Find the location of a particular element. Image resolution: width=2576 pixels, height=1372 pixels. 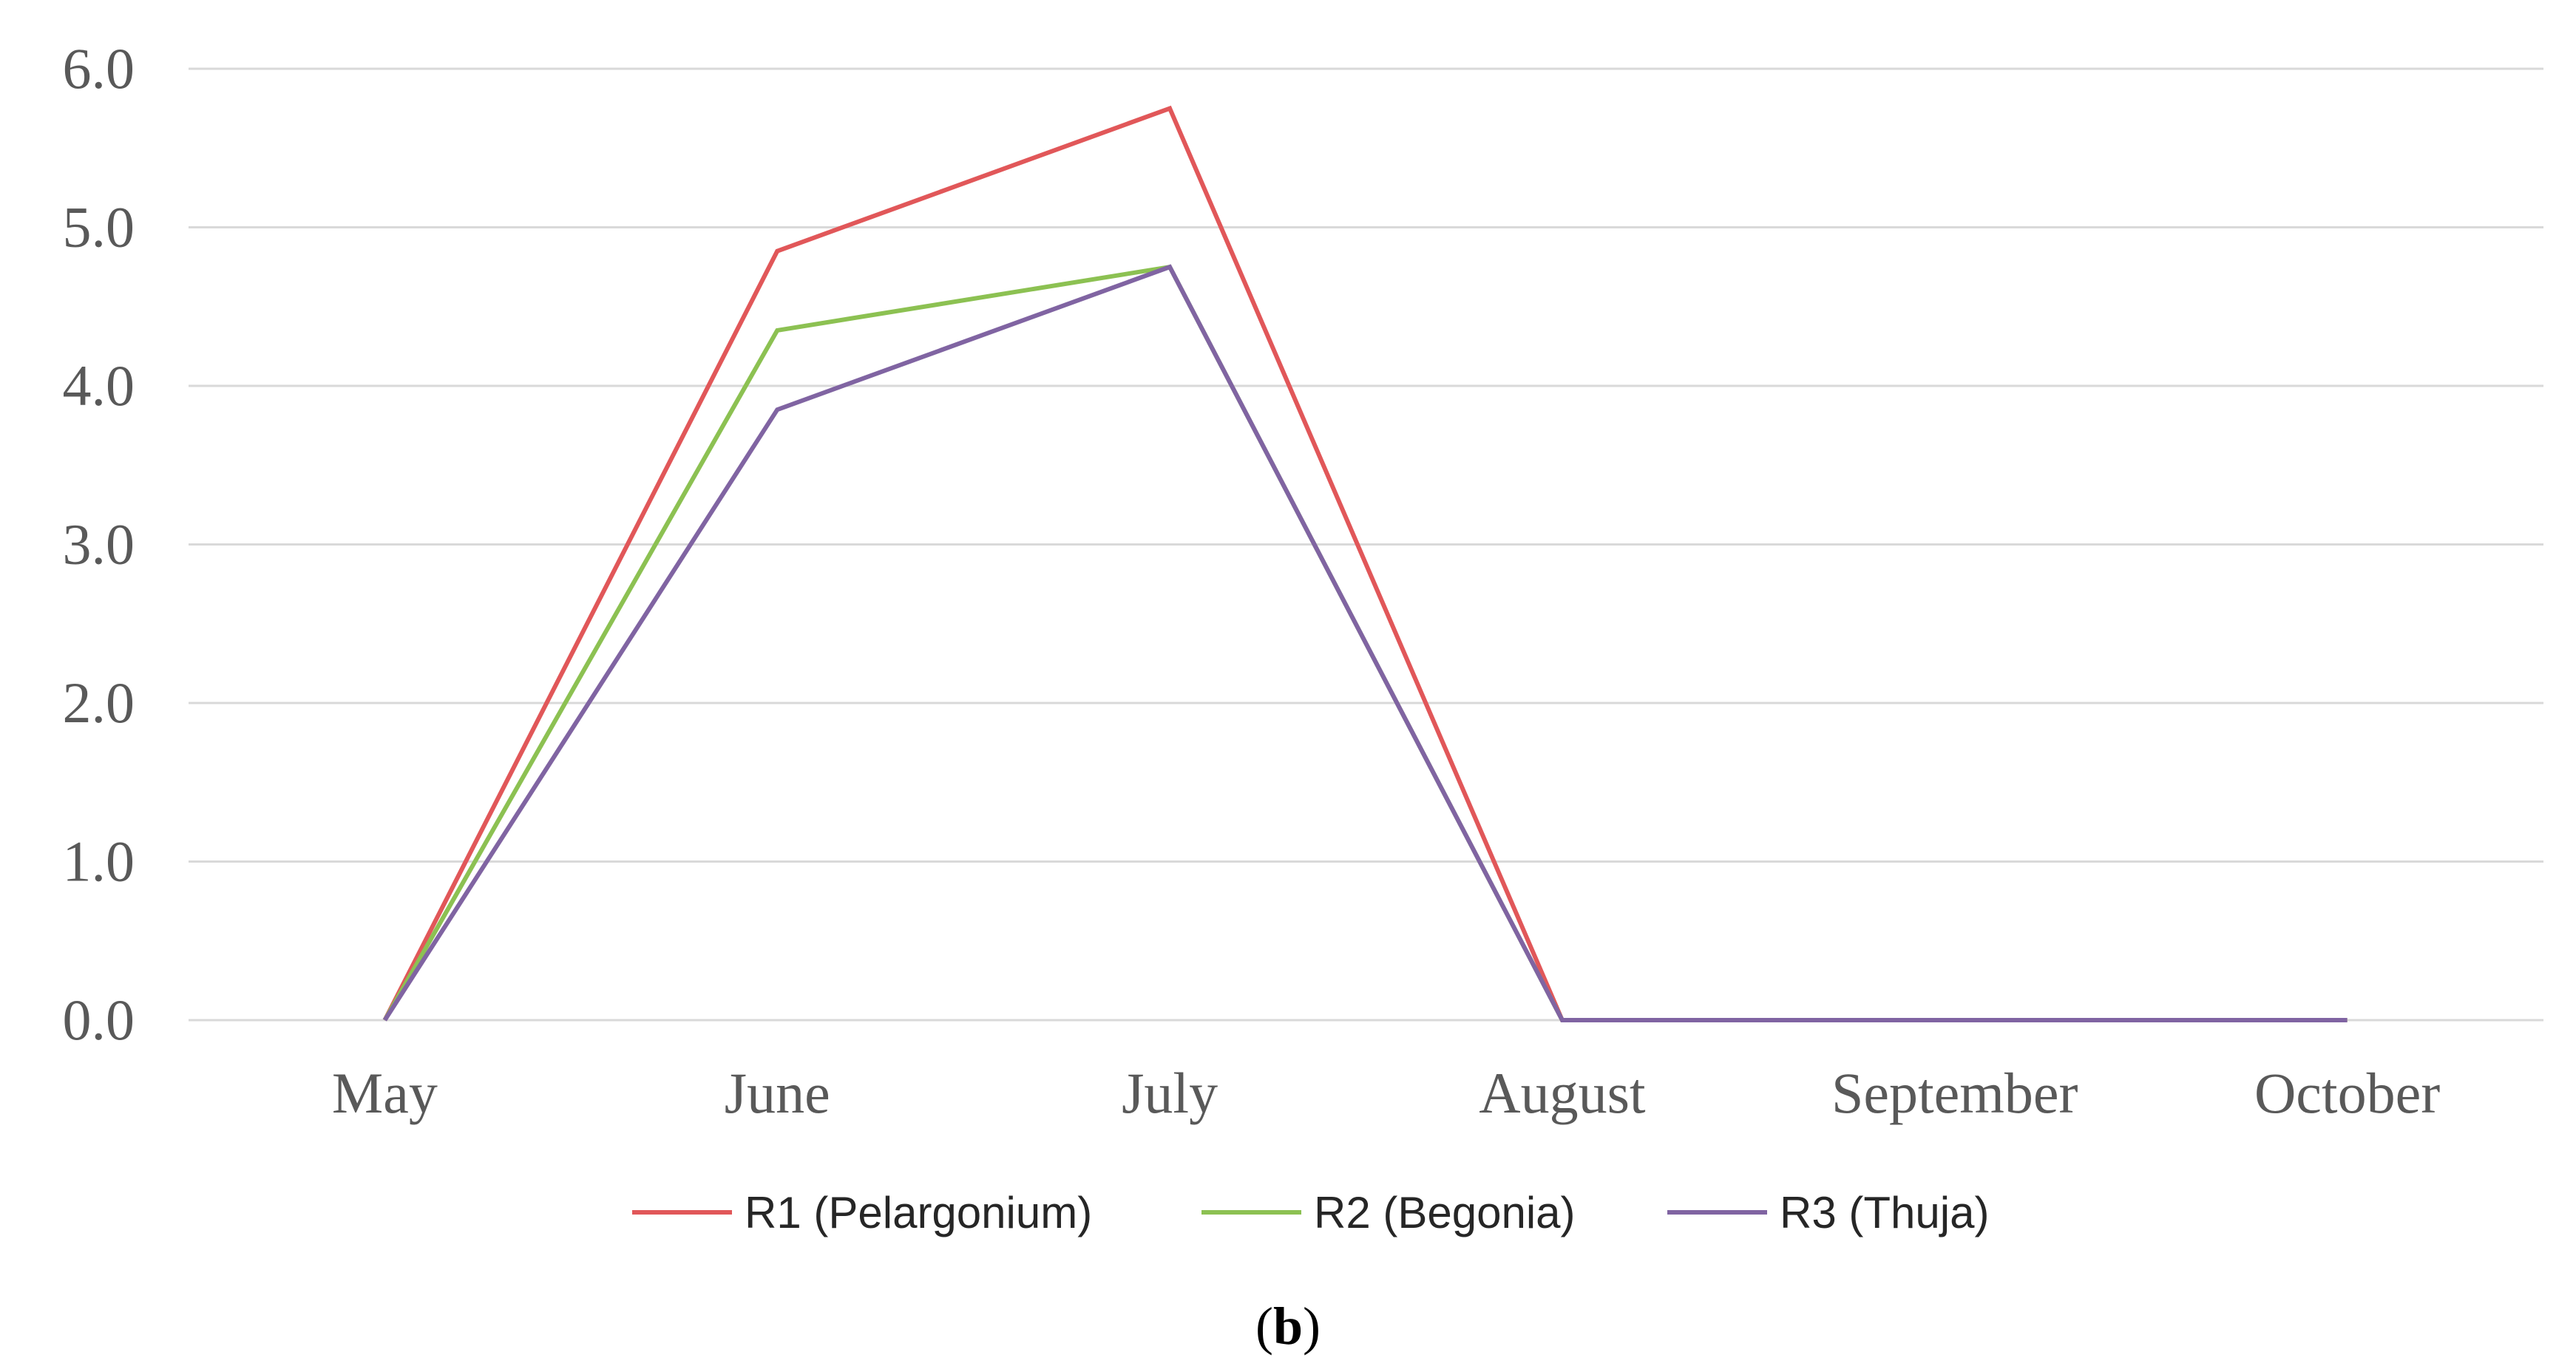

legend-item: R2 (Begonia) is located at coordinates (1388, 1212).